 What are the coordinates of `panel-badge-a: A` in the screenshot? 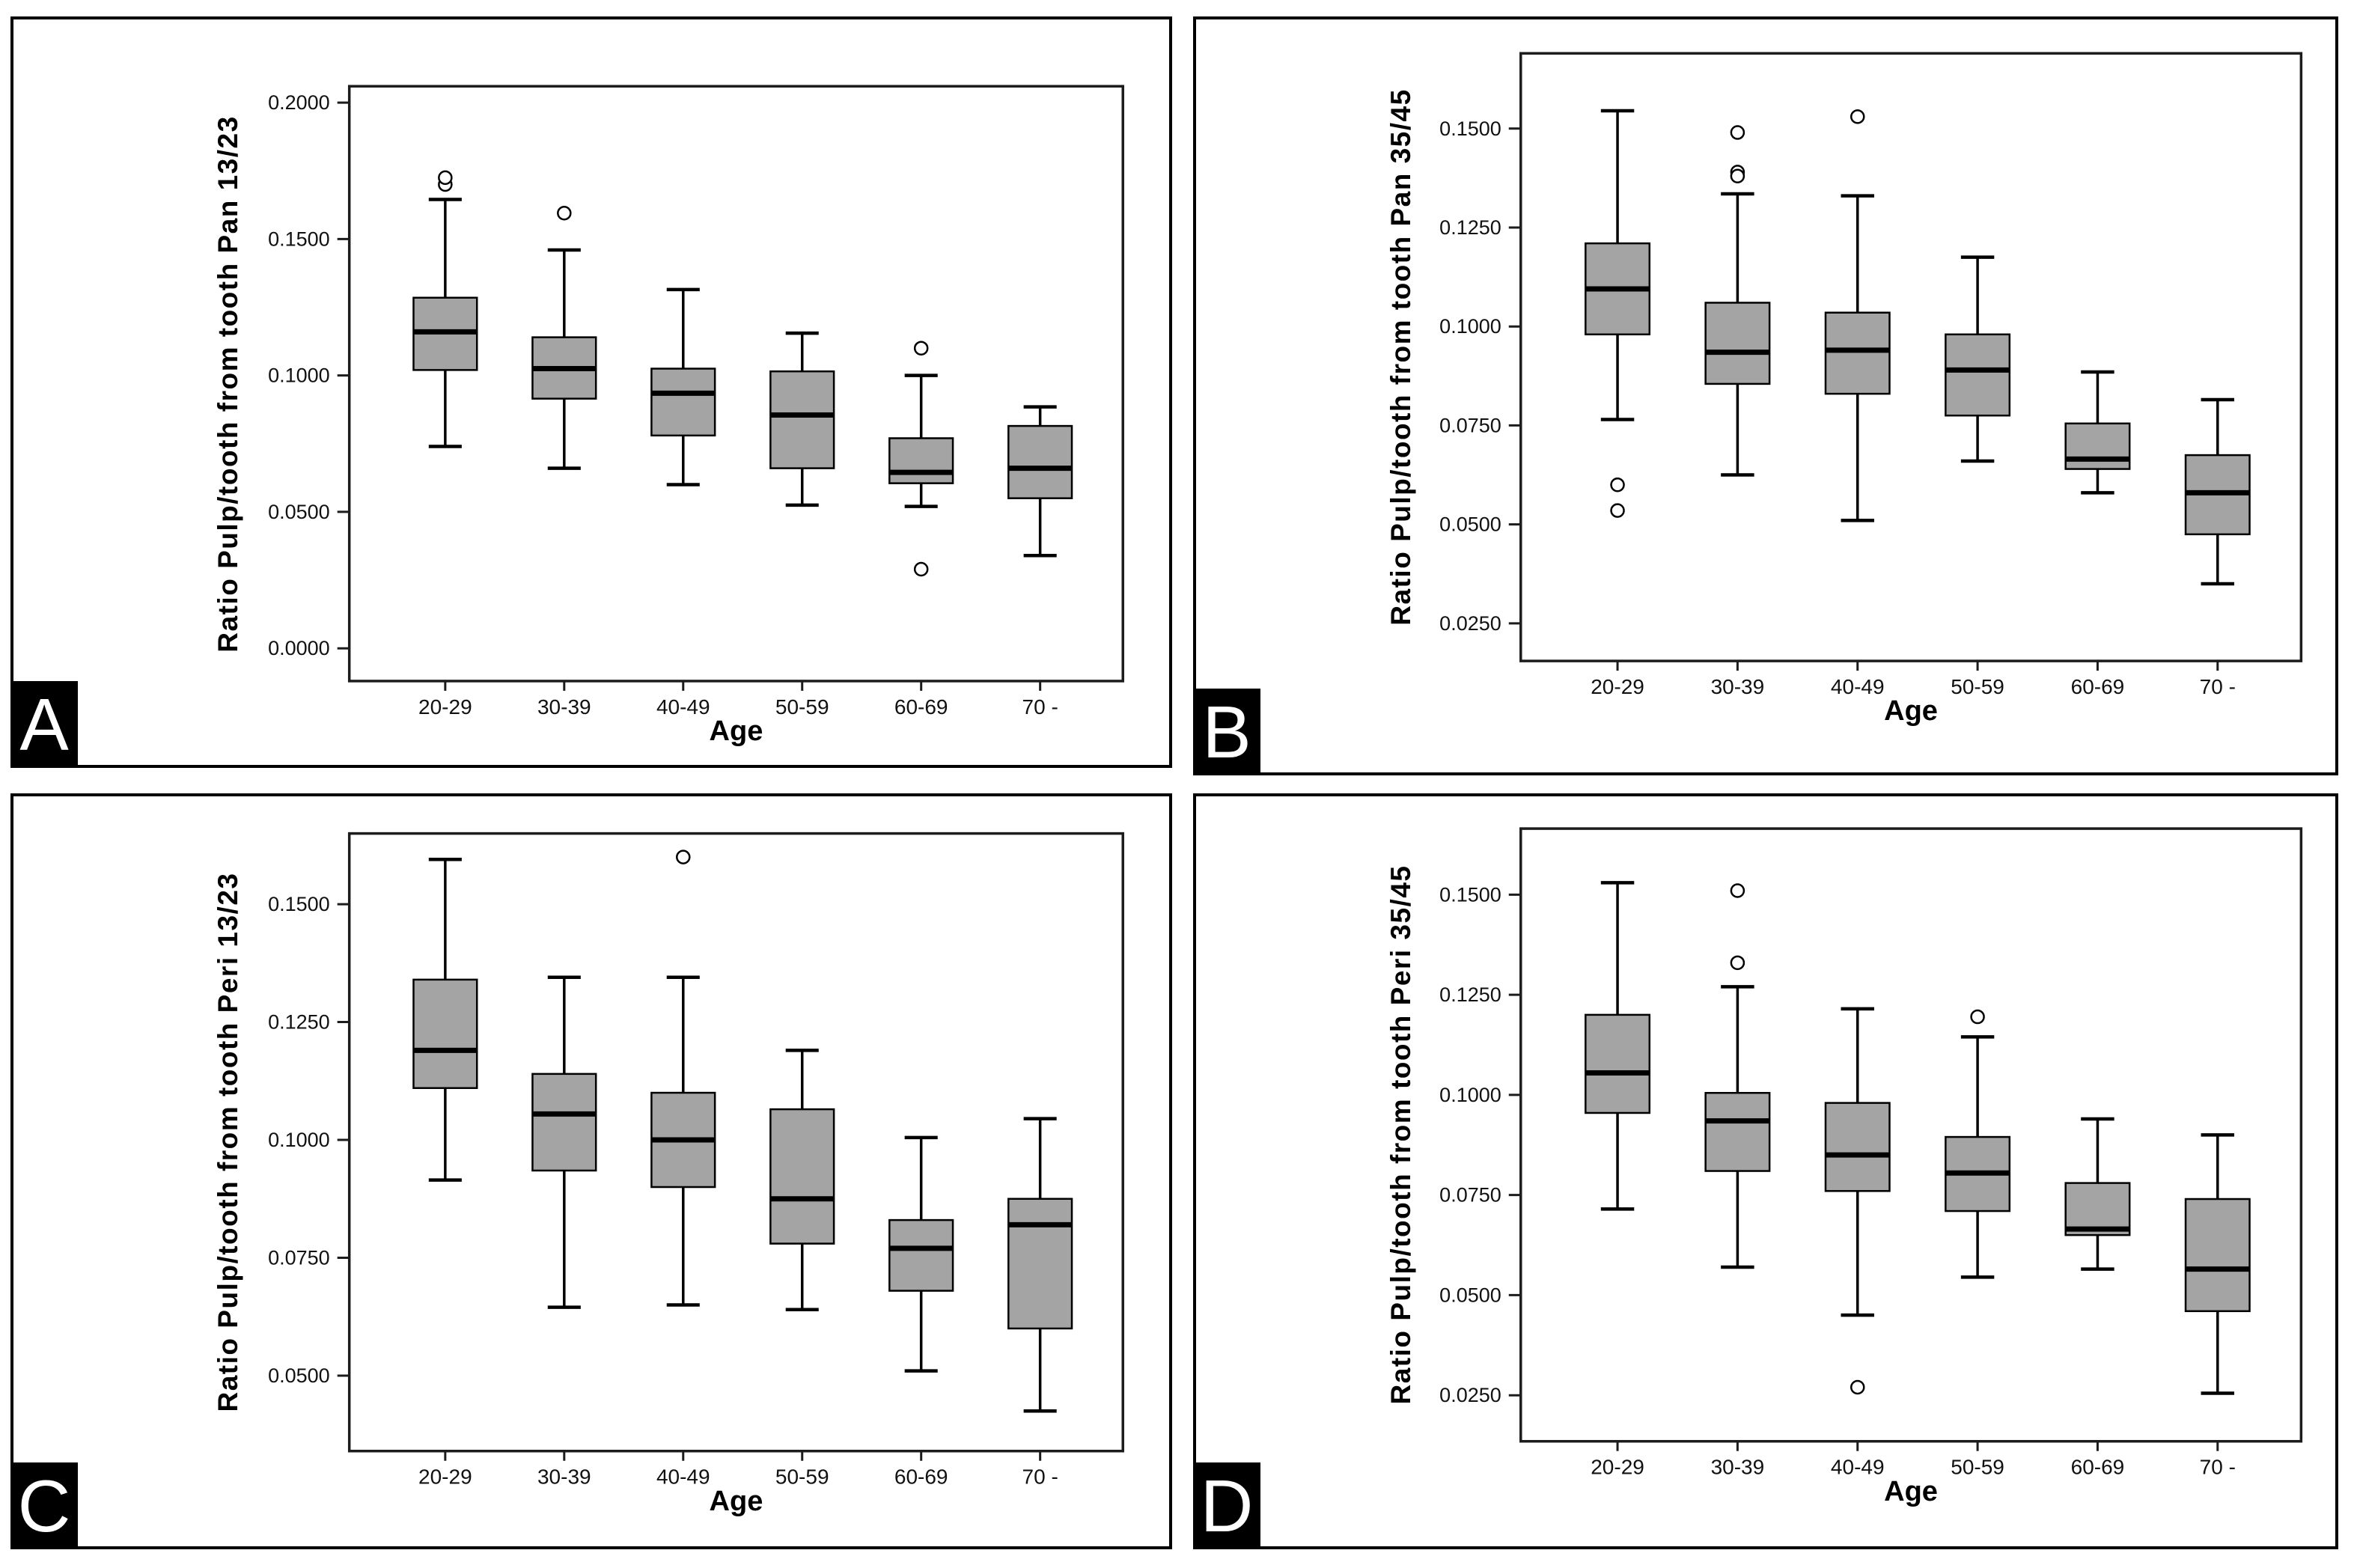 It's located at (44, 724).